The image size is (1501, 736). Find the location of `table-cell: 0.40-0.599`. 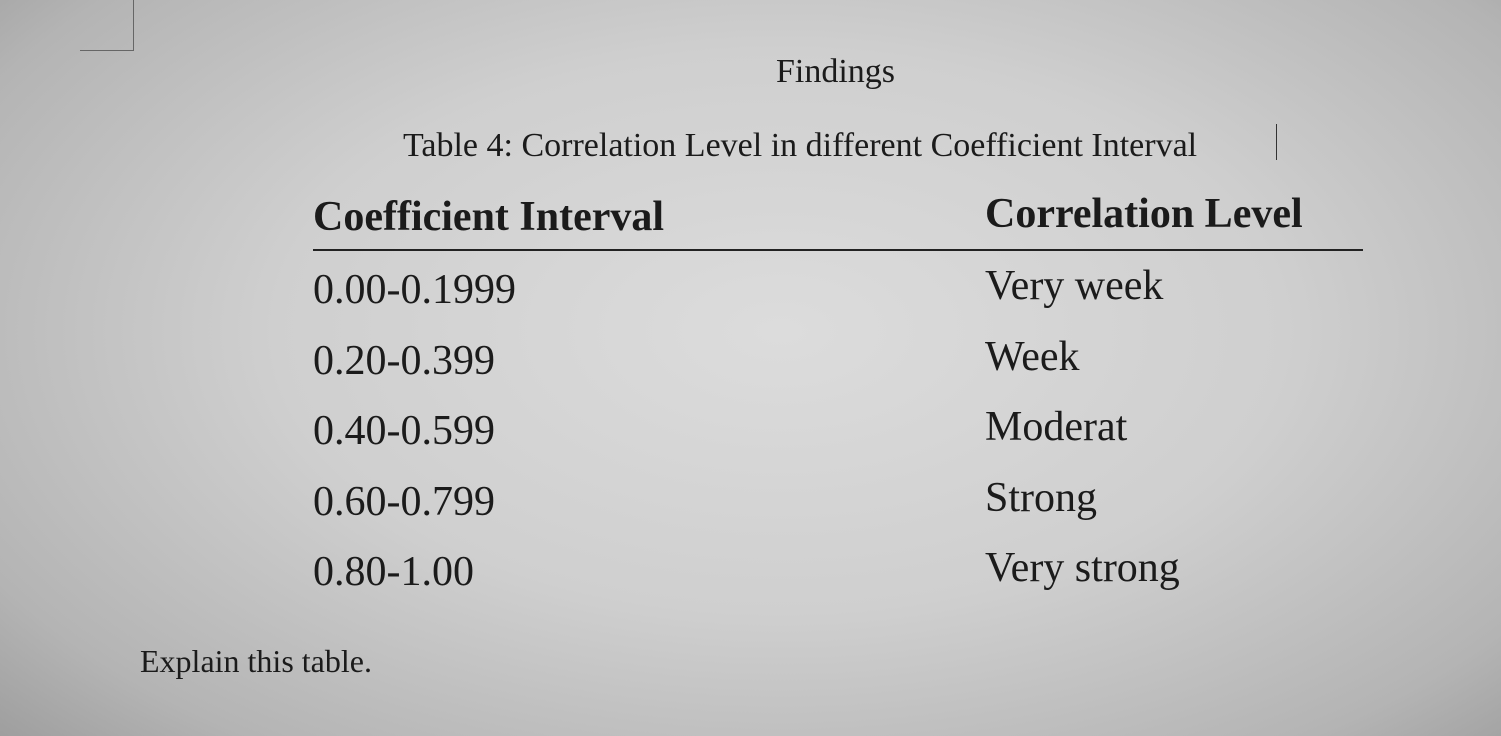

table-cell: 0.40-0.599 is located at coordinates (404, 431).